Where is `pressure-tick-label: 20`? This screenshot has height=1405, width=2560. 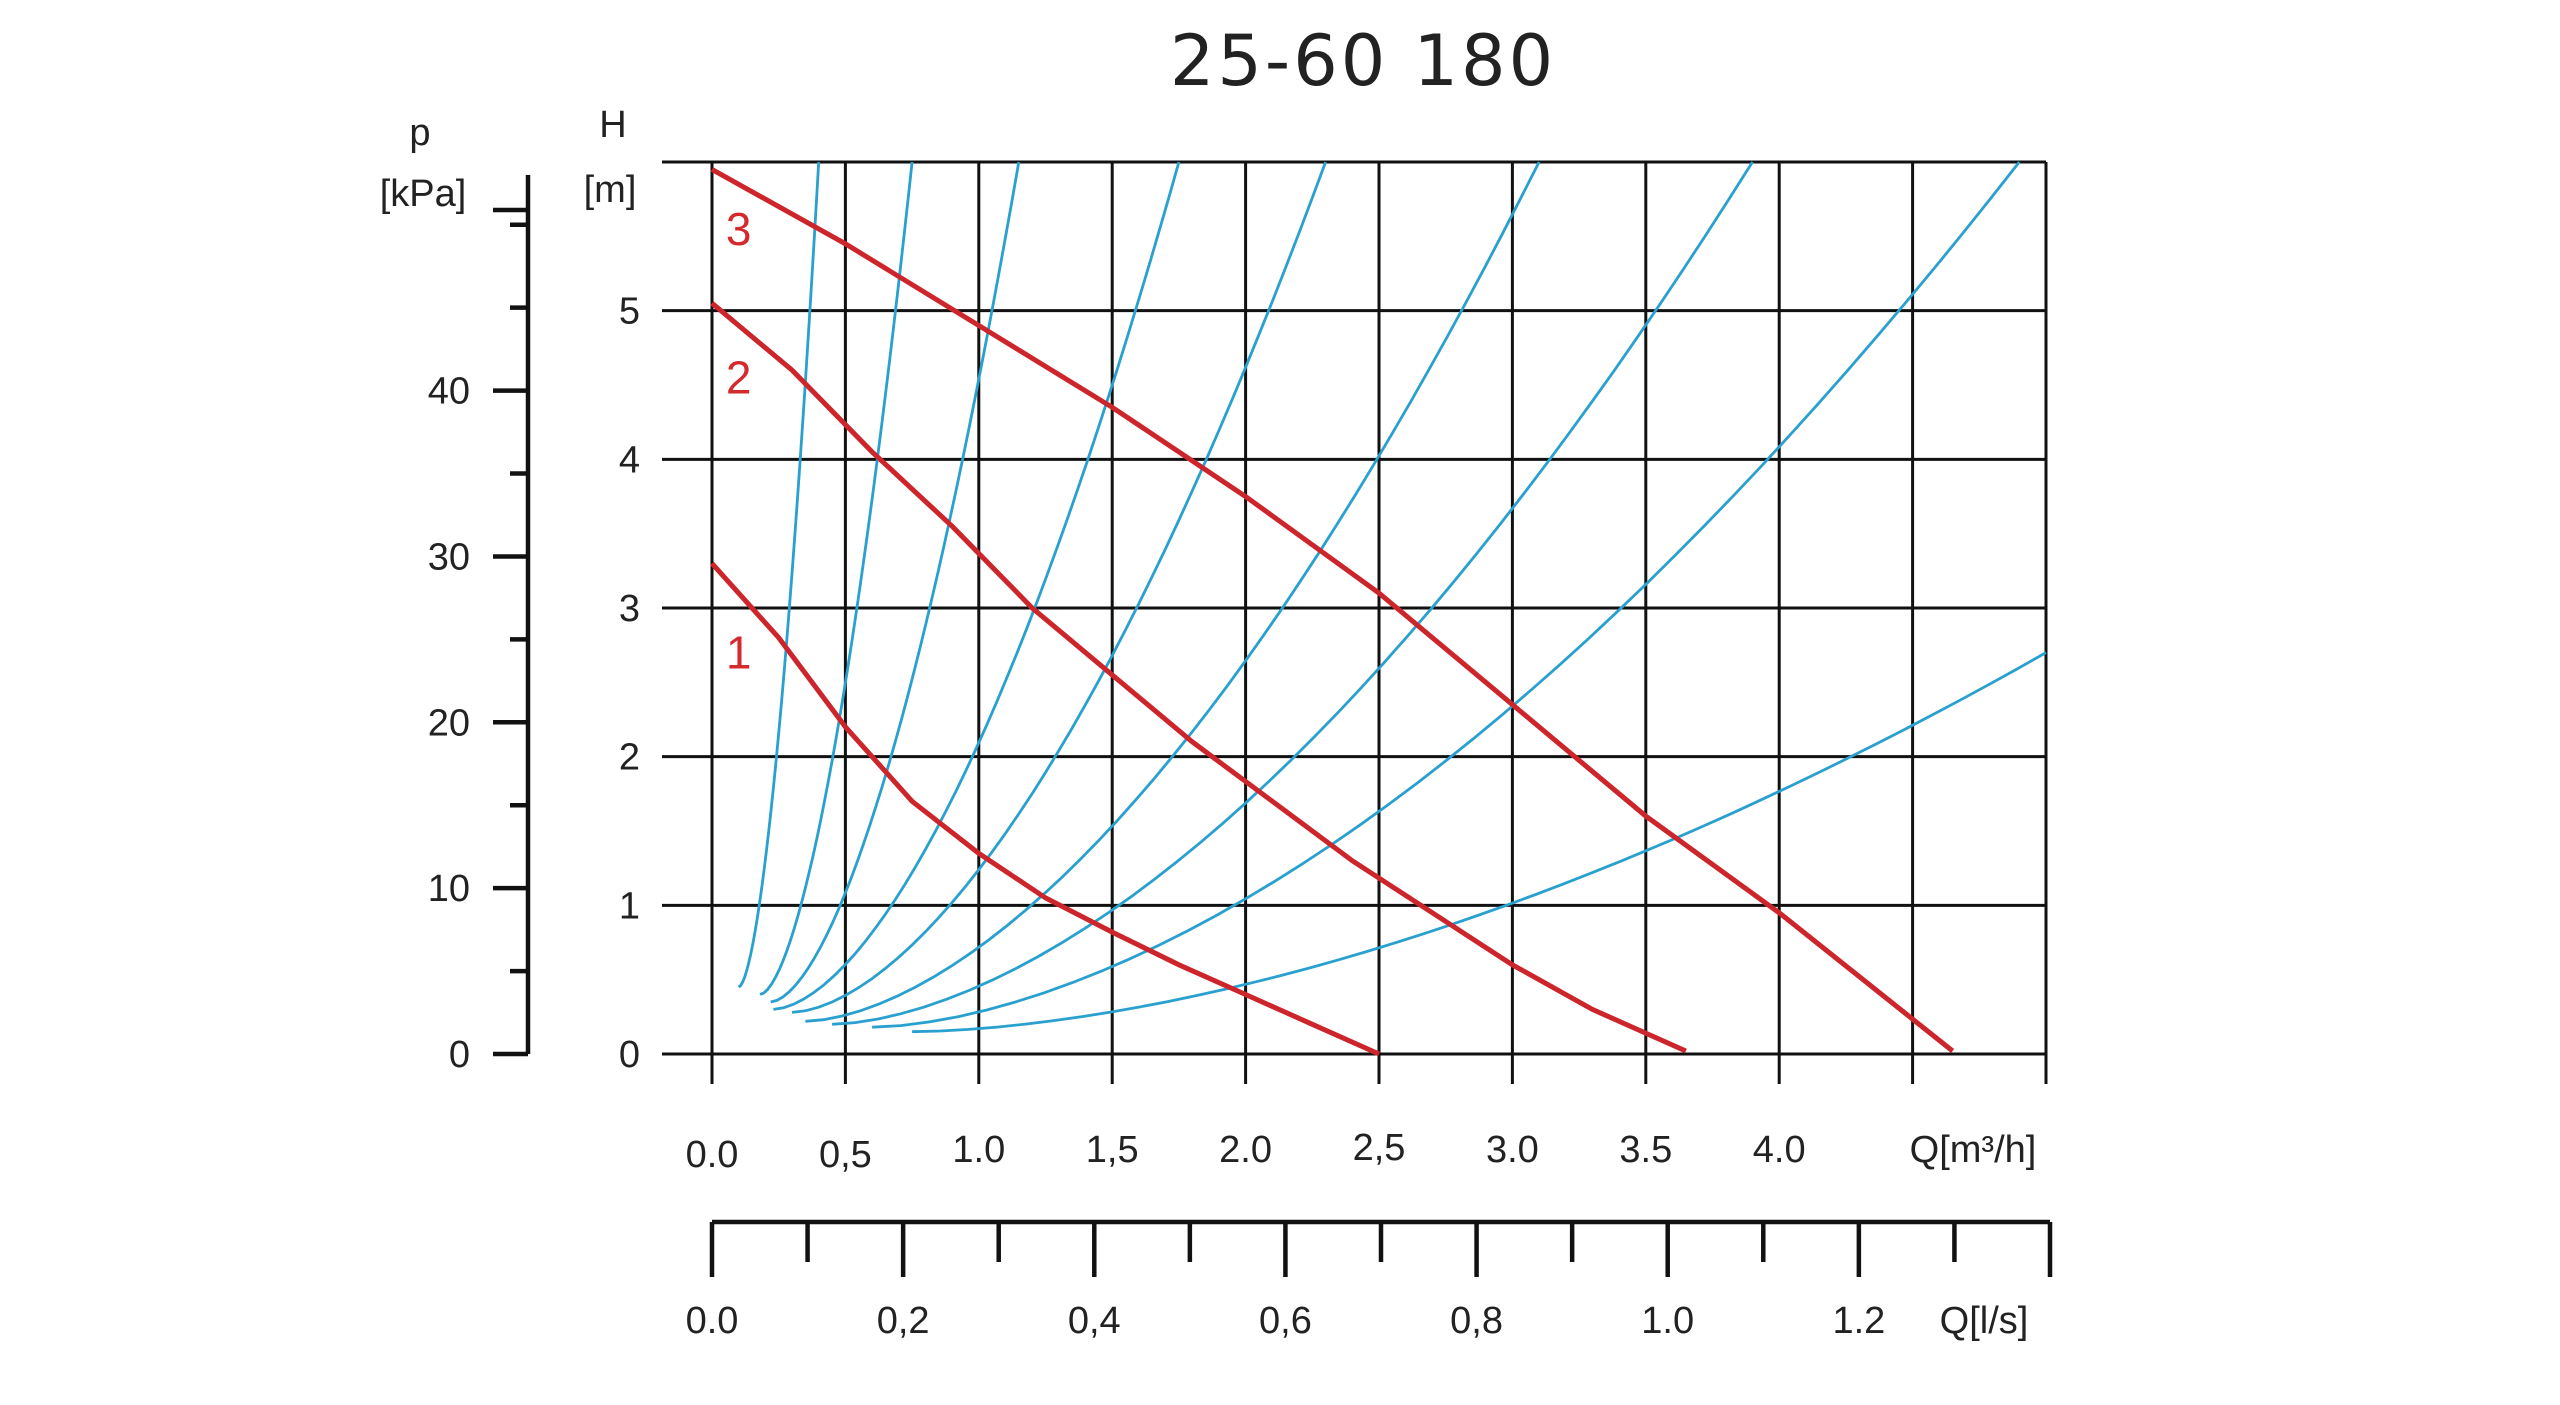 pressure-tick-label: 20 is located at coordinates (449, 723).